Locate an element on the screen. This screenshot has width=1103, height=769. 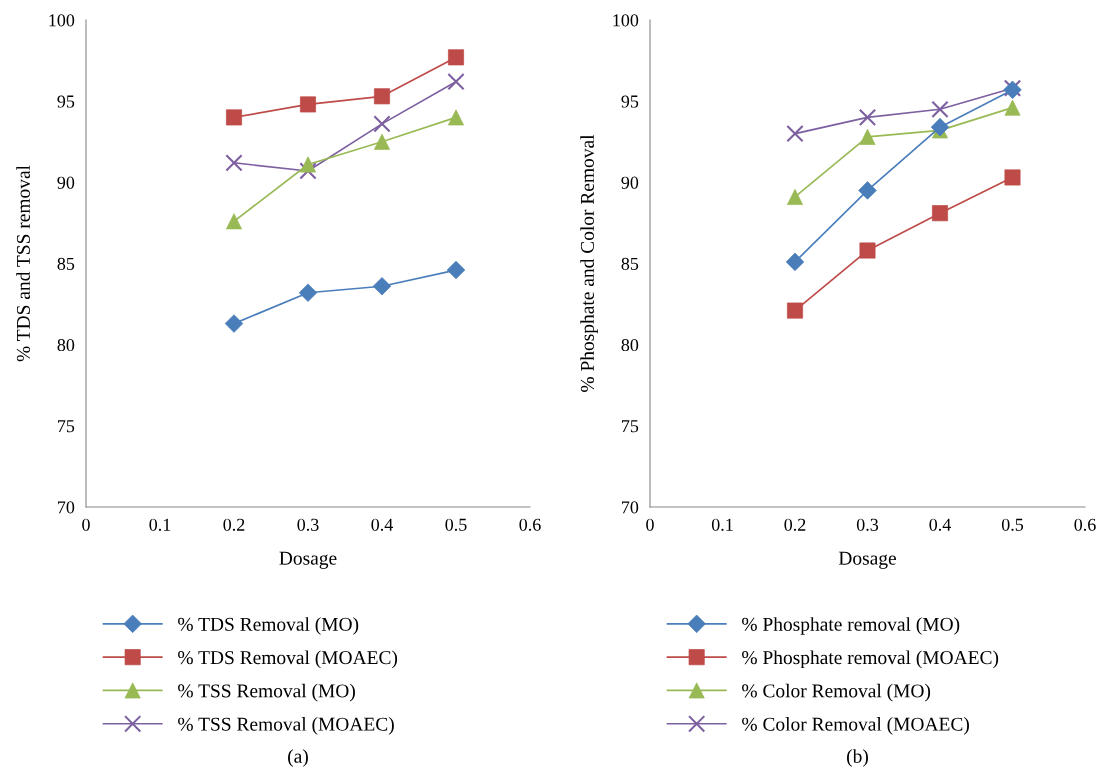
legend-label: % TDS Removal (MOAEC) is located at coordinates (288, 659).